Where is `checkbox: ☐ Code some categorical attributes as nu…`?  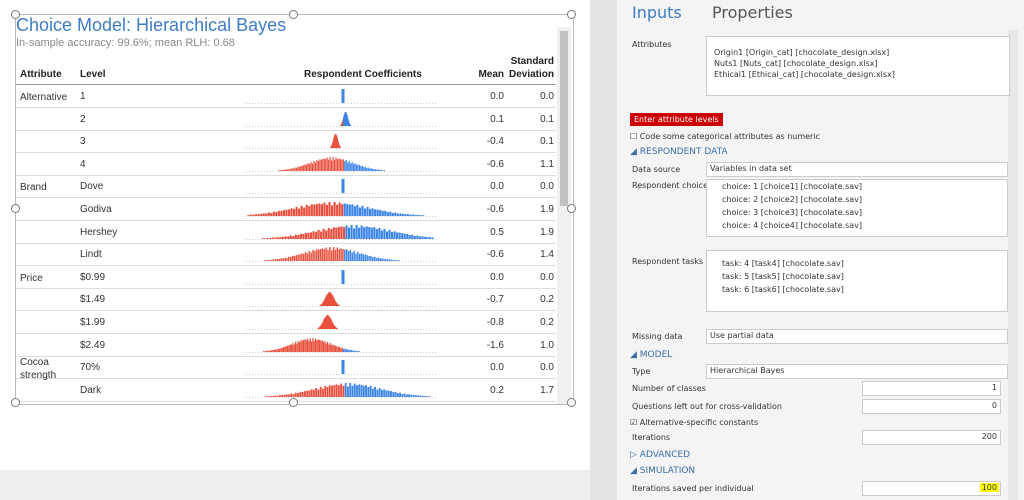
checkbox: ☐ Code some categorical attributes as nu… is located at coordinates (725, 136).